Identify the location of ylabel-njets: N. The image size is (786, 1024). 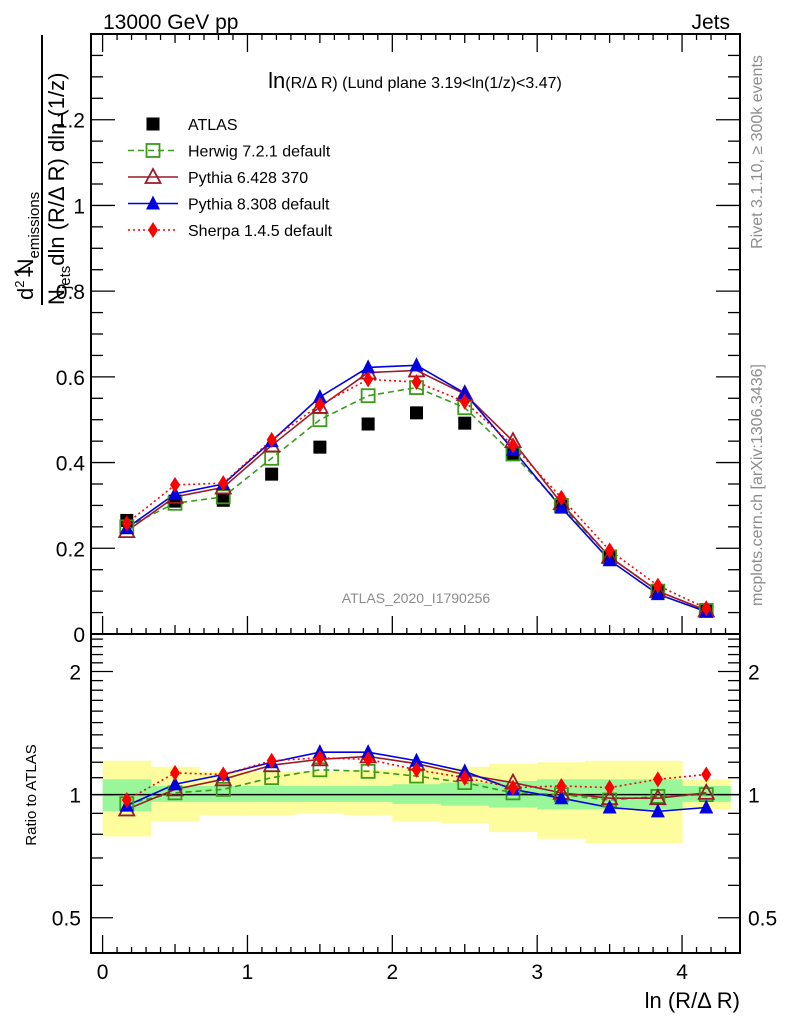
(56, 297).